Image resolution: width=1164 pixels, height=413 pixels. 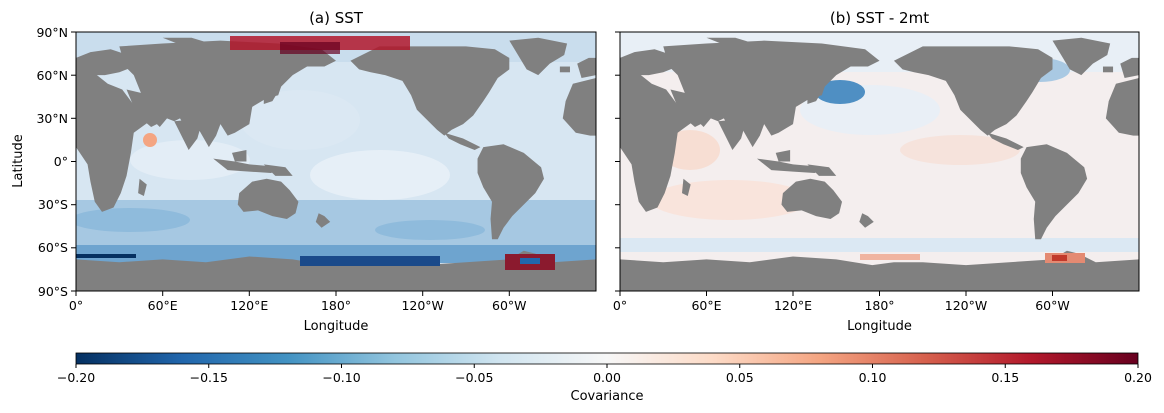 I want to click on panel-a-ytick-label: 90°S, so click(x=53, y=291).